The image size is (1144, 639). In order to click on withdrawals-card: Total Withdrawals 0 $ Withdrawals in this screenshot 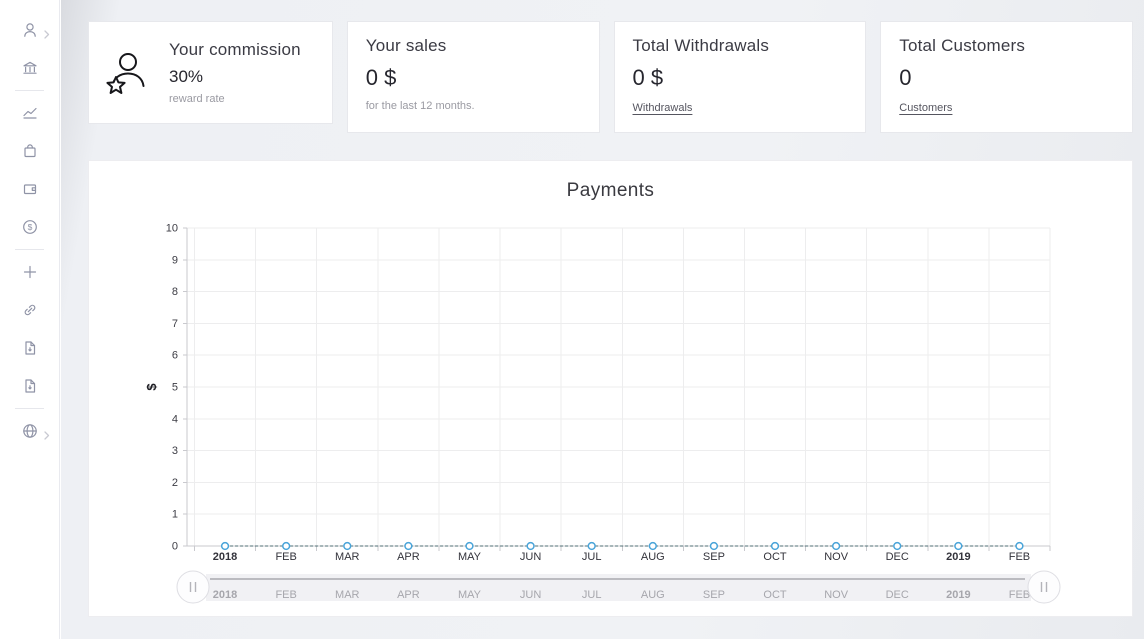, I will do `click(740, 77)`.